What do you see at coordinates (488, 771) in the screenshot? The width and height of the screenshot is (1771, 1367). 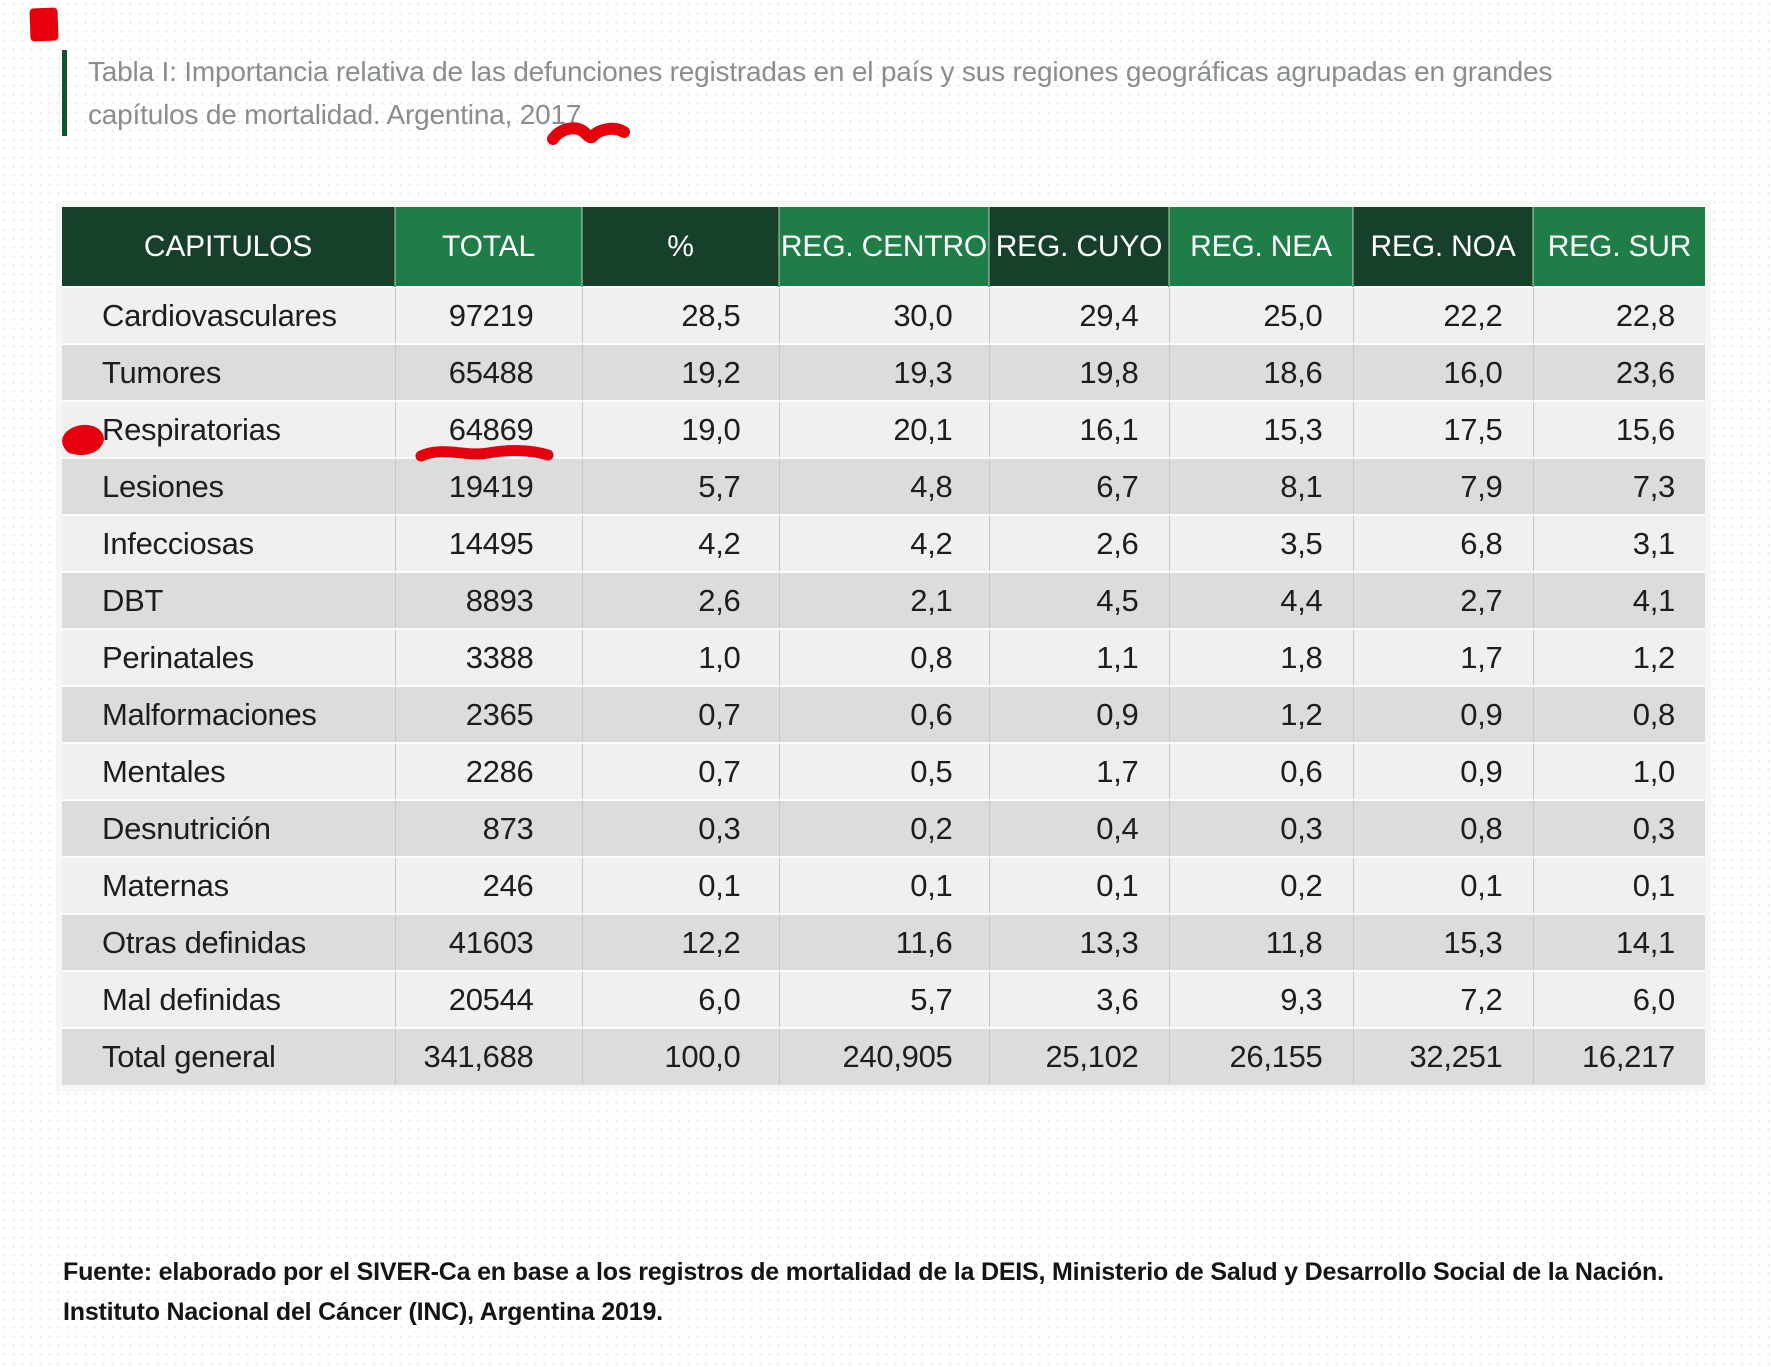 I see `value-cell: 2286` at bounding box center [488, 771].